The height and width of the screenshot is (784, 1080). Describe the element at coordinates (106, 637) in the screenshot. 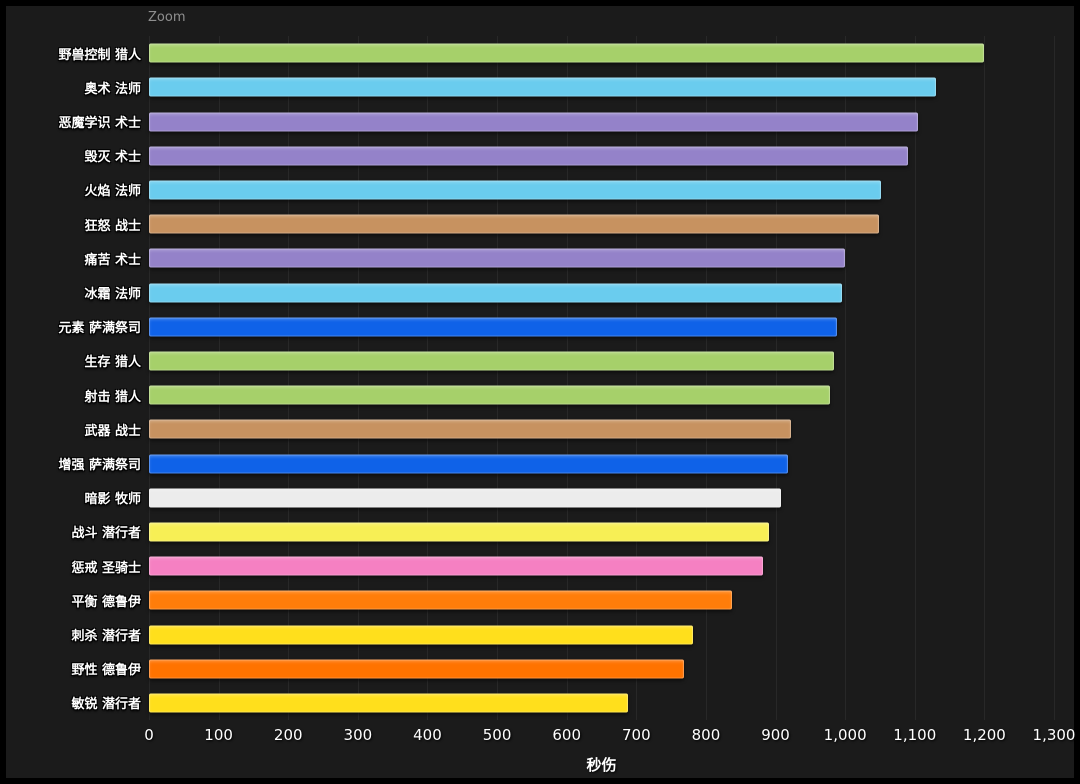

I see `bar-label: 刺杀 潜行者` at that location.